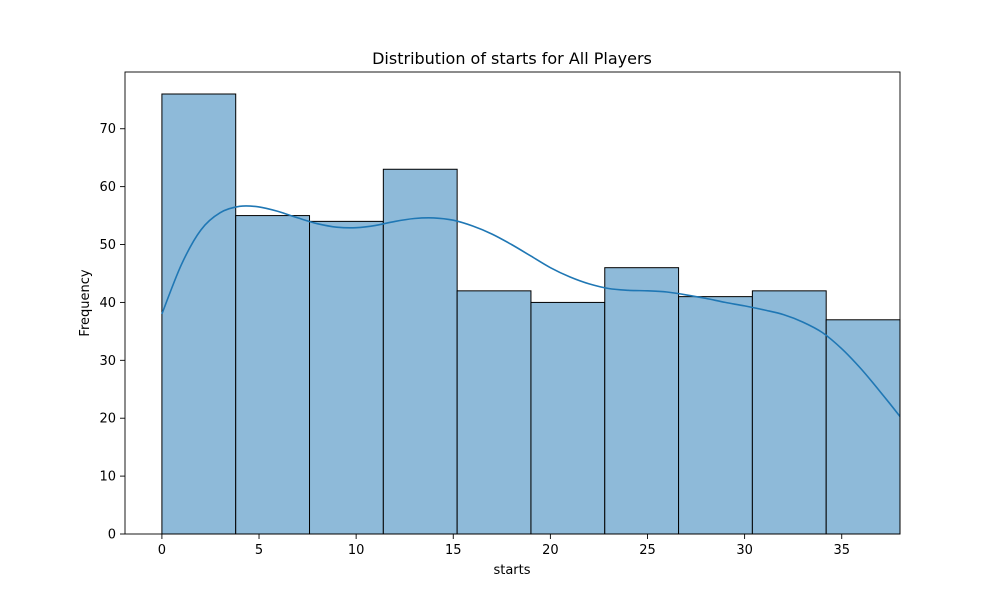 The width and height of the screenshot is (1000, 600). What do you see at coordinates (511, 570) in the screenshot?
I see `x-axis-label: starts` at bounding box center [511, 570].